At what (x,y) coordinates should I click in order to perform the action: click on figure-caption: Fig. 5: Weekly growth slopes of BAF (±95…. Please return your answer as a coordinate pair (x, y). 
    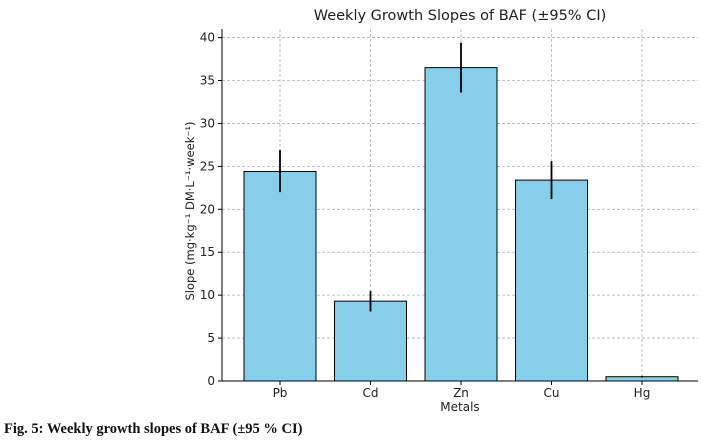
    Looking at the image, I should click on (153, 429).